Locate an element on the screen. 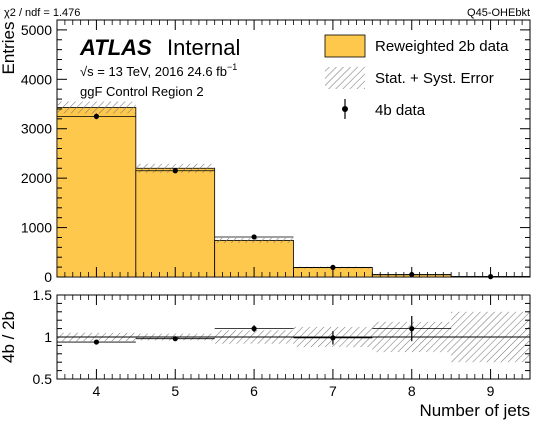  legend-swatch-error is located at coordinates (345, 78).